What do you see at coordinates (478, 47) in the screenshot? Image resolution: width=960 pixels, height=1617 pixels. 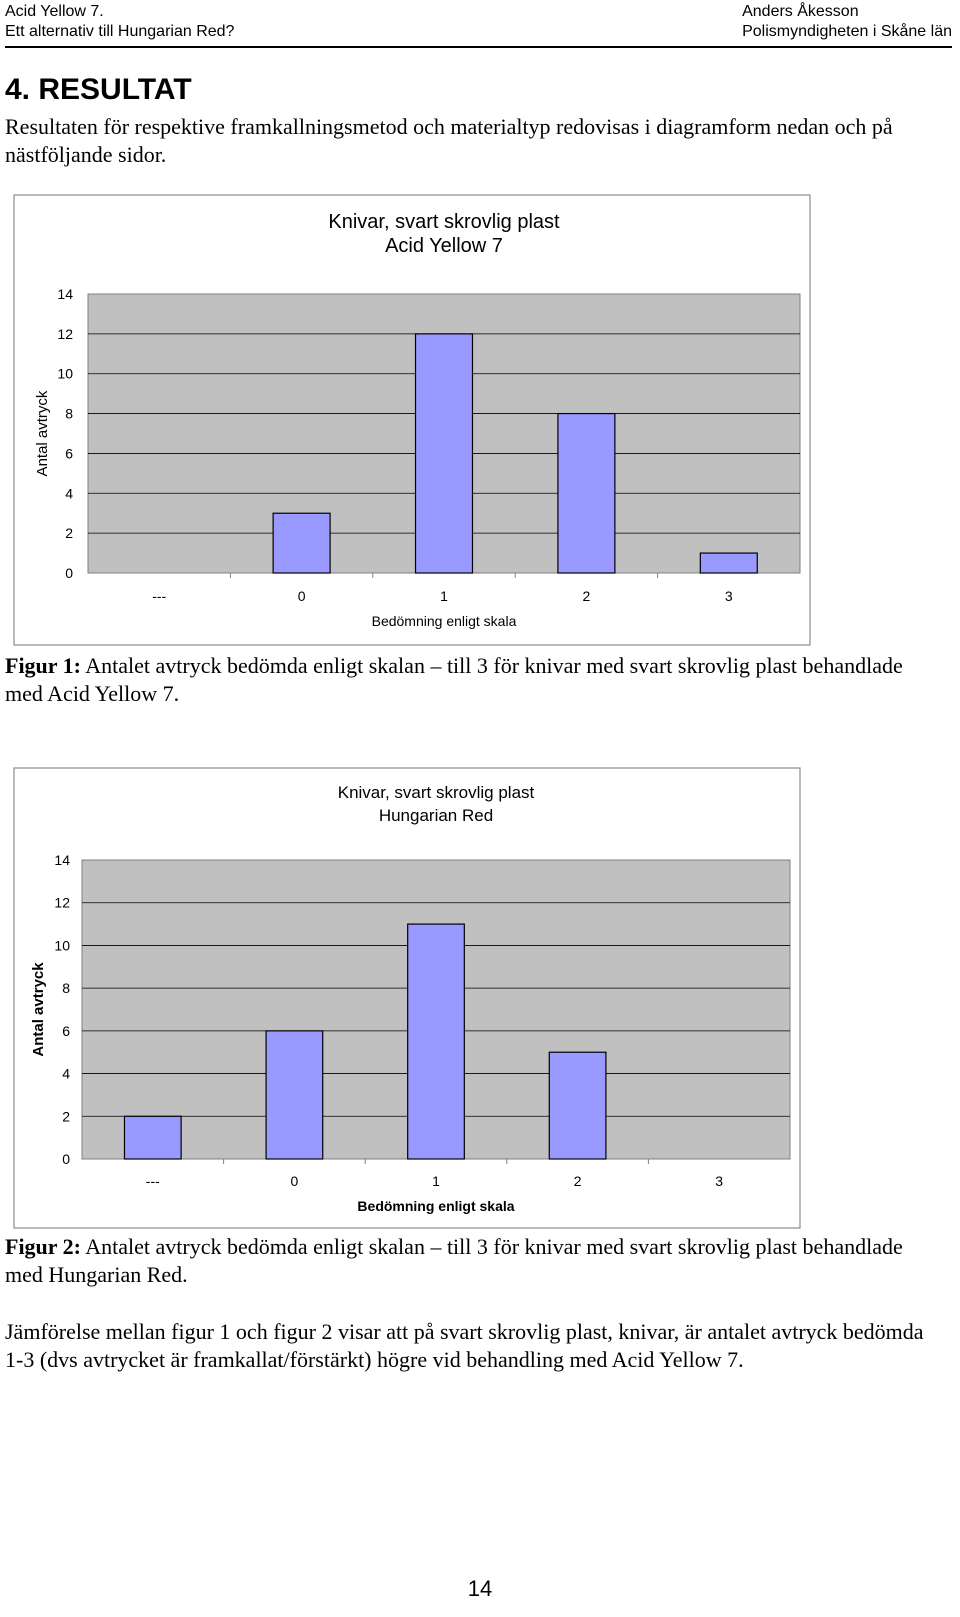 I see `header-rule` at bounding box center [478, 47].